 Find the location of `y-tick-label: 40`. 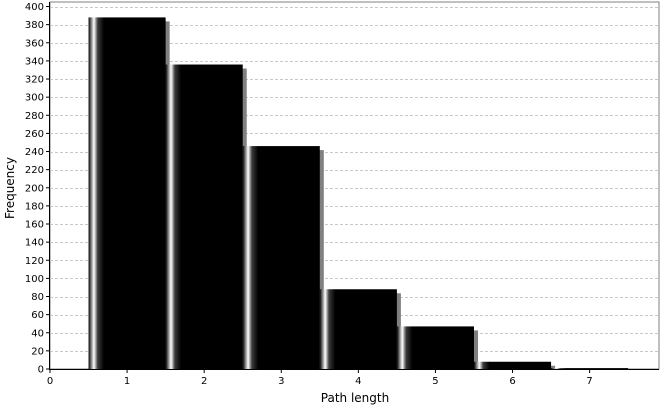

y-tick-label: 40 is located at coordinates (37, 333).